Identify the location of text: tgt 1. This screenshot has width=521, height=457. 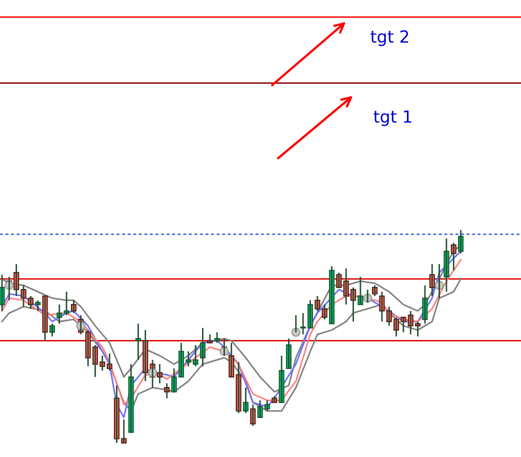
(393, 118).